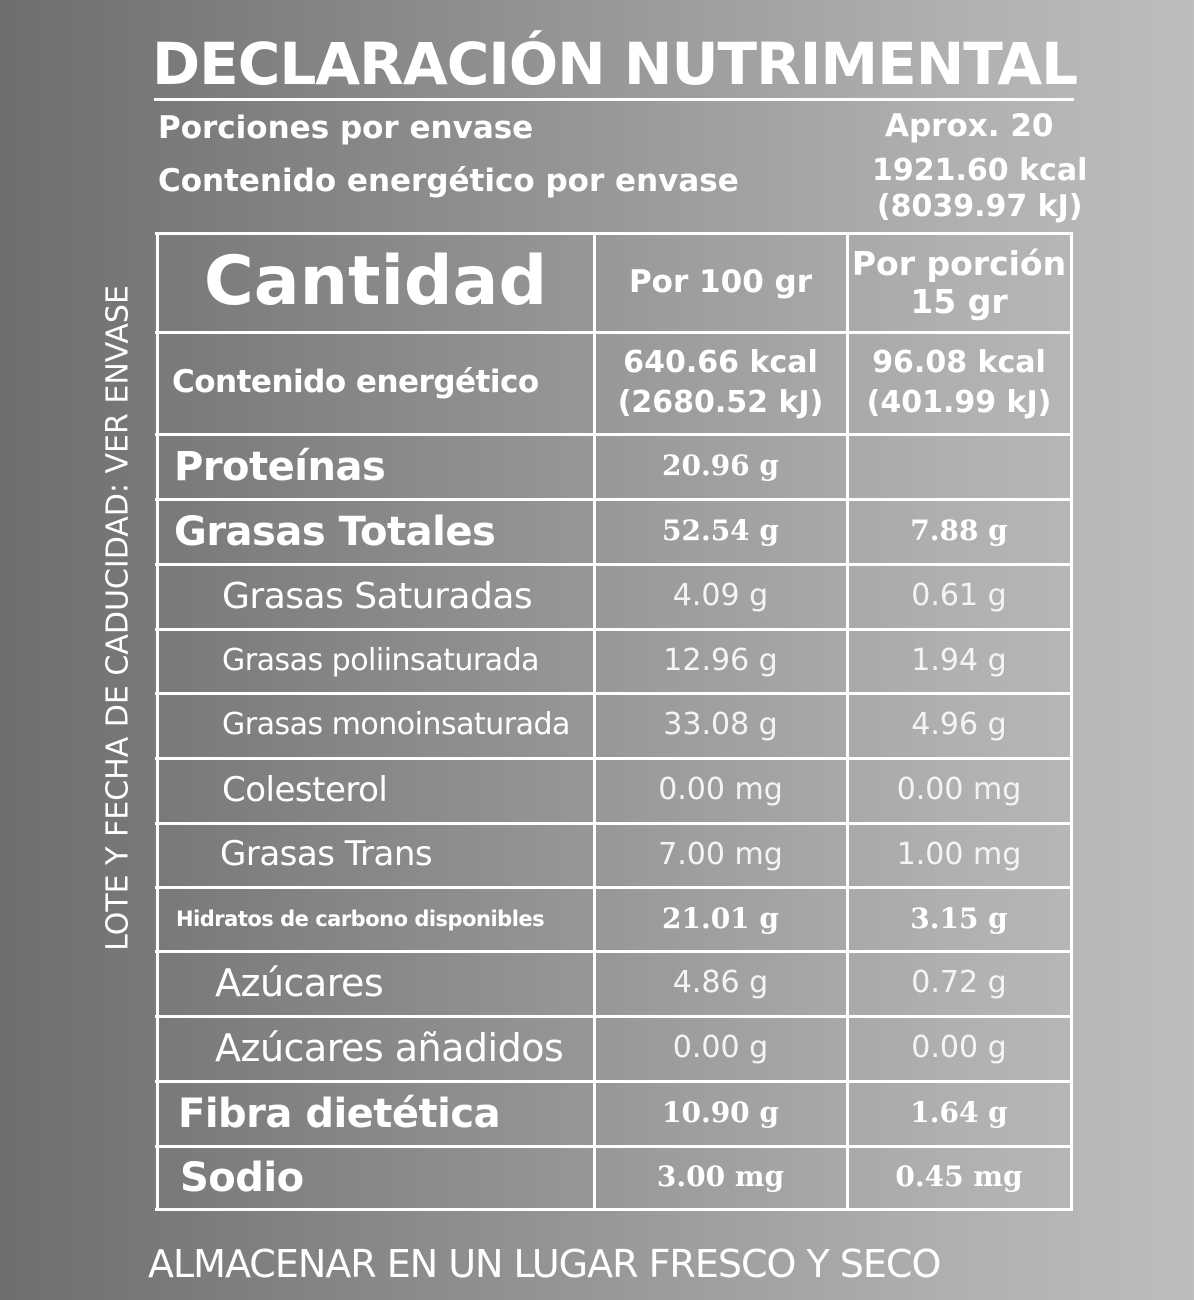 The width and height of the screenshot is (1194, 1300). Describe the element at coordinates (118, 618) in the screenshot. I see `side-note: LOTE Y FECHA DE CADUCIDAD: VER ENVASE` at that location.